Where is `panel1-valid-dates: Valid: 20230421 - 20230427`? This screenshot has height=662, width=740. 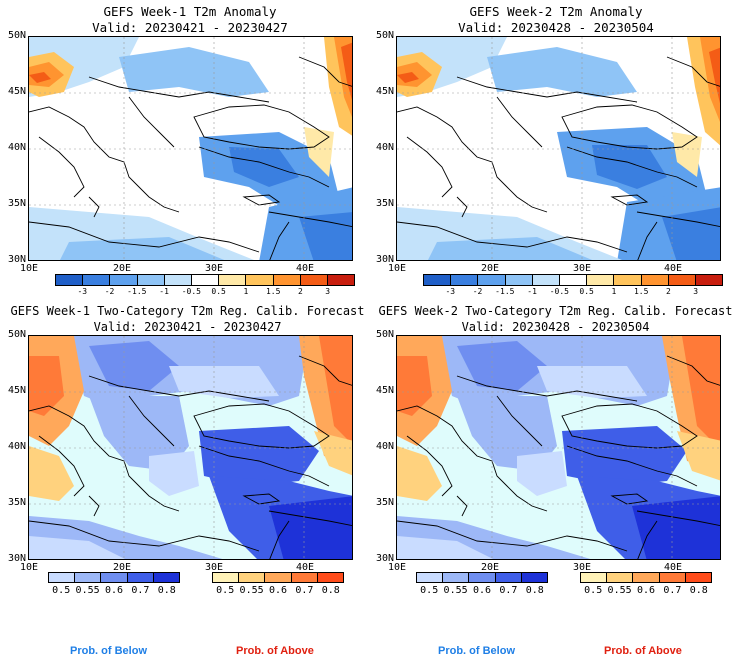
panel1-valid-dates: Valid: 20230421 - 20230427 is located at coordinates (190, 27).